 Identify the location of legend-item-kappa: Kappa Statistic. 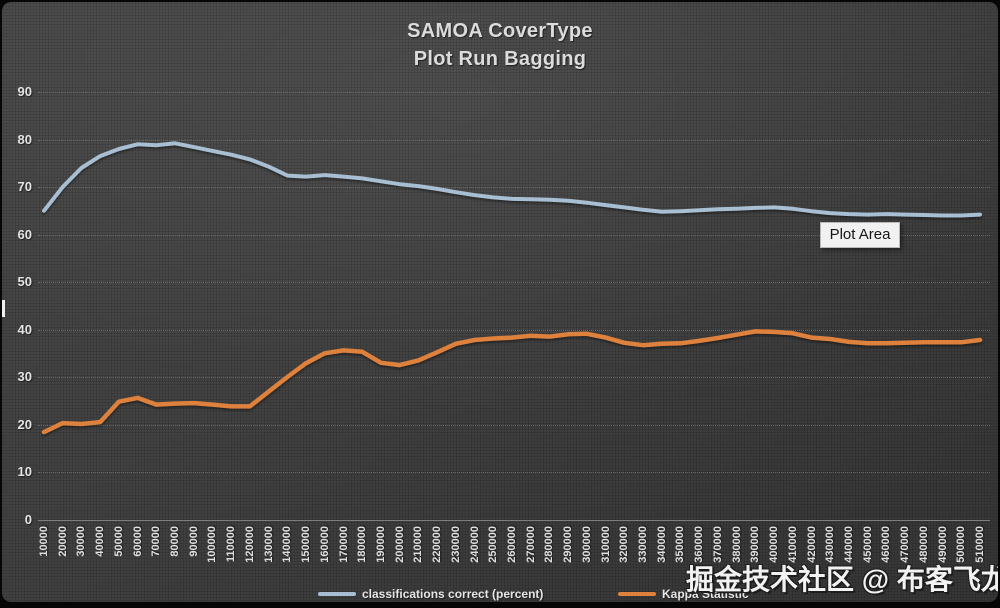
(683, 593).